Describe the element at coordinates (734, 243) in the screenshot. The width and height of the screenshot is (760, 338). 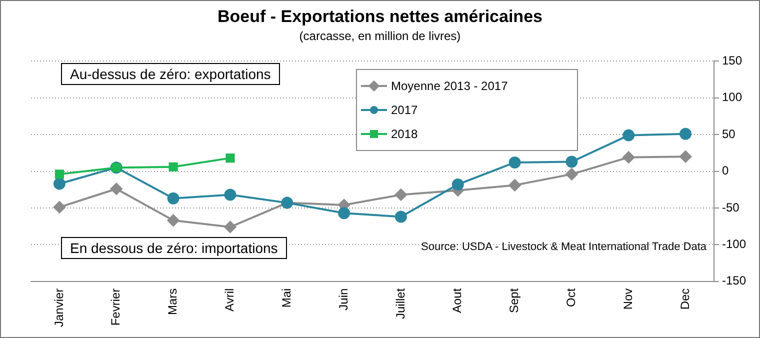
I see `y-tick-label: -100` at that location.